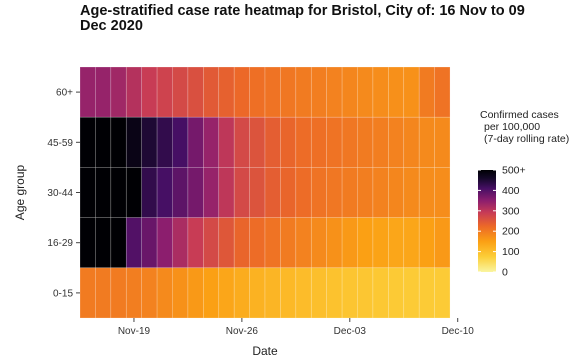 The width and height of the screenshot is (585, 362). I want to click on y-tick-label: 16-29, so click(60, 243).